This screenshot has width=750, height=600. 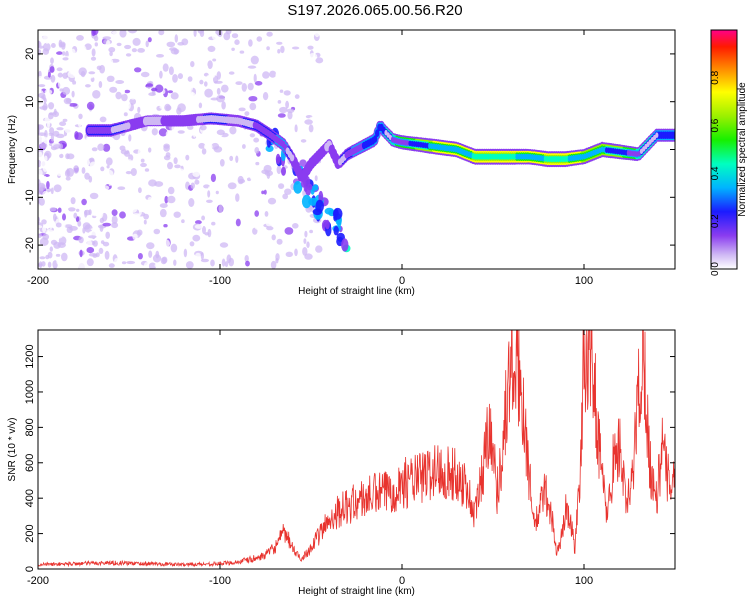 I want to click on colorbar-tick-label: 0.2, so click(x=715, y=221).